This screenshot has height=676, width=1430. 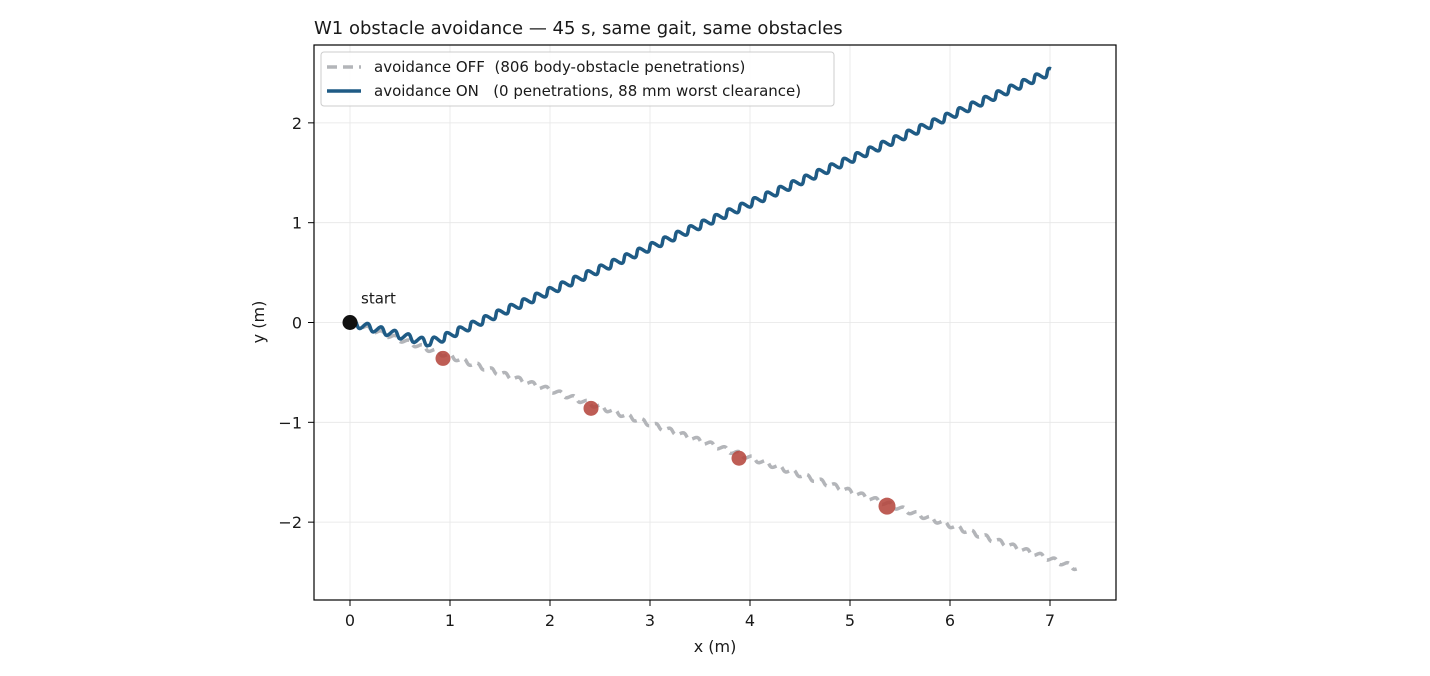 What do you see at coordinates (297, 323) in the screenshot?
I see `y-tick-label: 0` at bounding box center [297, 323].